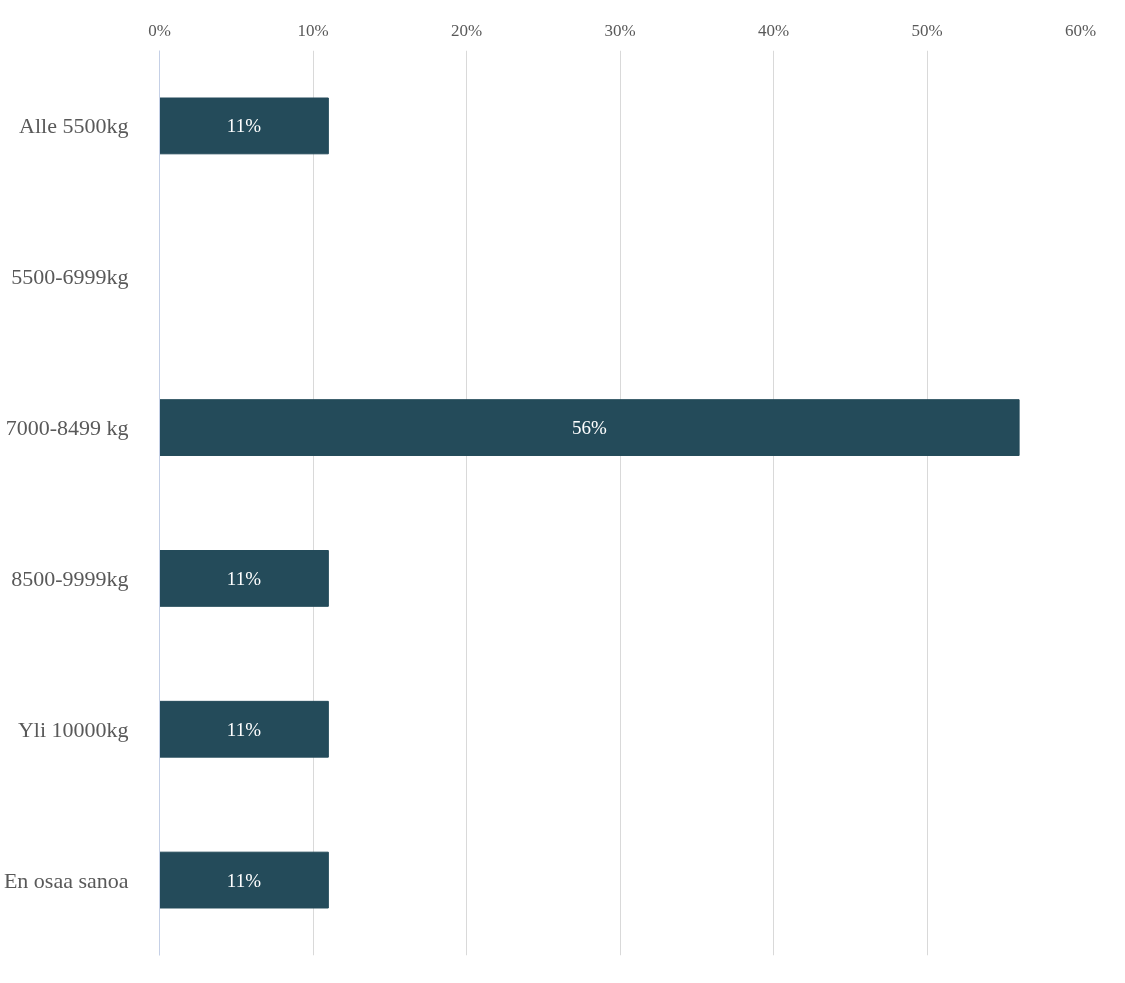 The width and height of the screenshot is (1125, 983). Describe the element at coordinates (70, 578) in the screenshot. I see `y-tick-label: 8500-9999kg` at that location.